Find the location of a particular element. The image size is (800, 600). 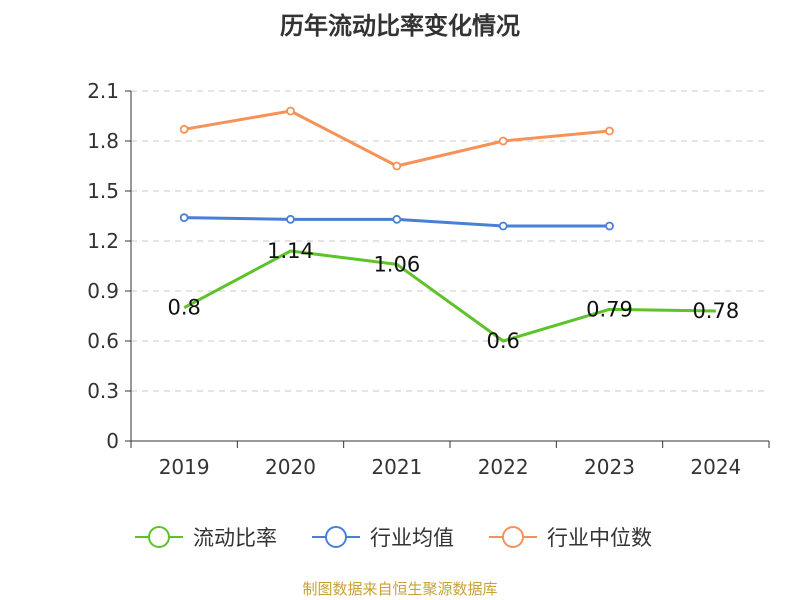

data-label: 0.8 is located at coordinates (183, 308).